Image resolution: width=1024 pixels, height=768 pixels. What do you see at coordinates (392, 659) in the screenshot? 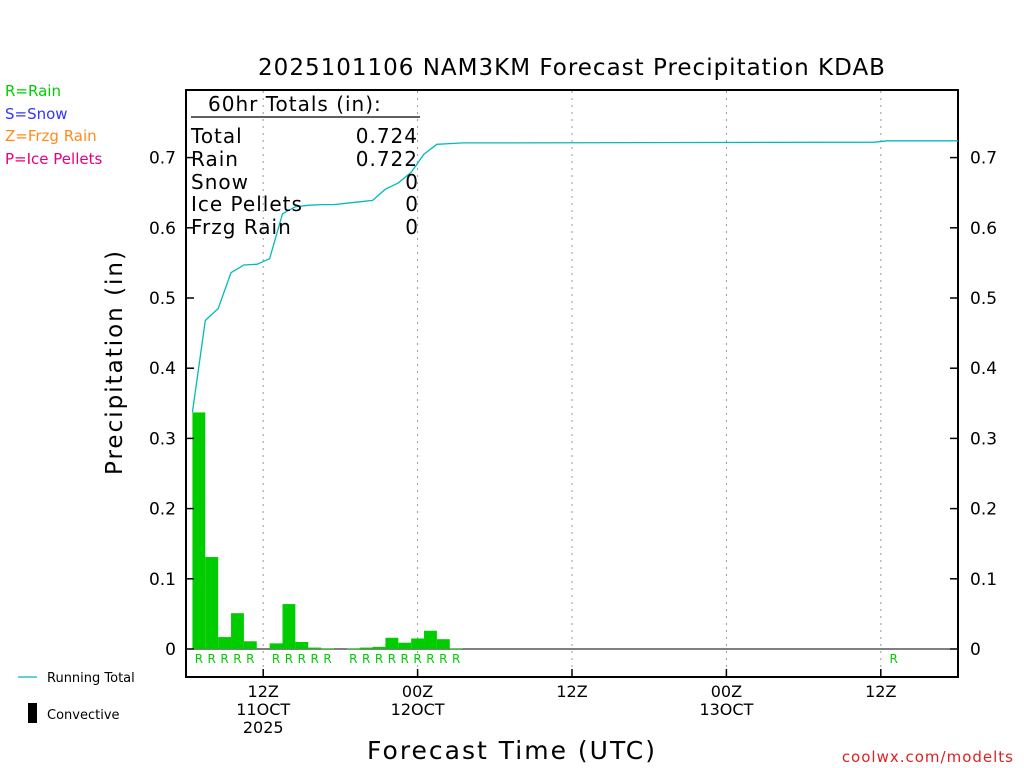
I see `type-marker-13: R` at bounding box center [392, 659].